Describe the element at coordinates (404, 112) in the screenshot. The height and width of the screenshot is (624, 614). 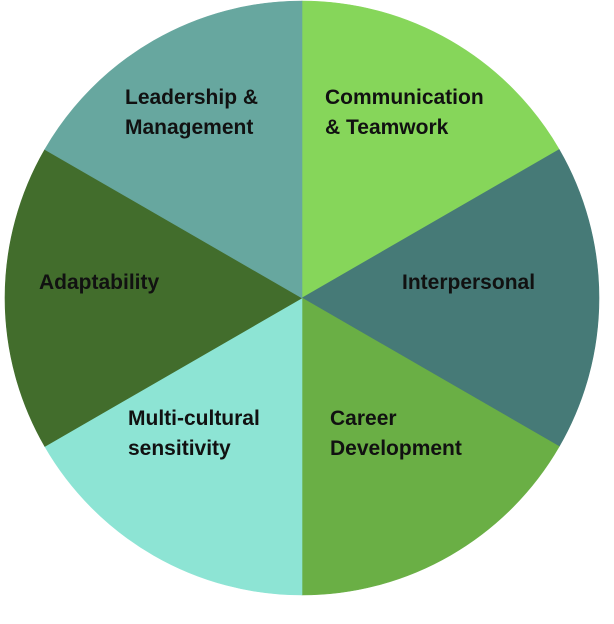
I see `label-communication: Communication & Teamwork` at that location.